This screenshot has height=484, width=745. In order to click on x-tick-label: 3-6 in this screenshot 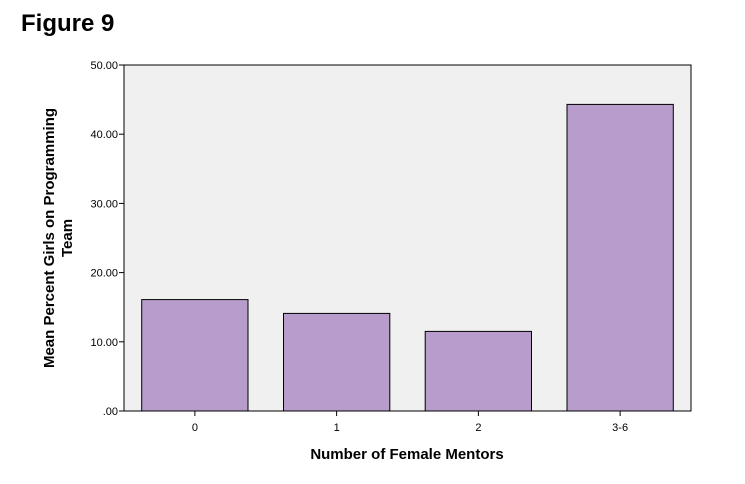, I will do `click(620, 428)`.